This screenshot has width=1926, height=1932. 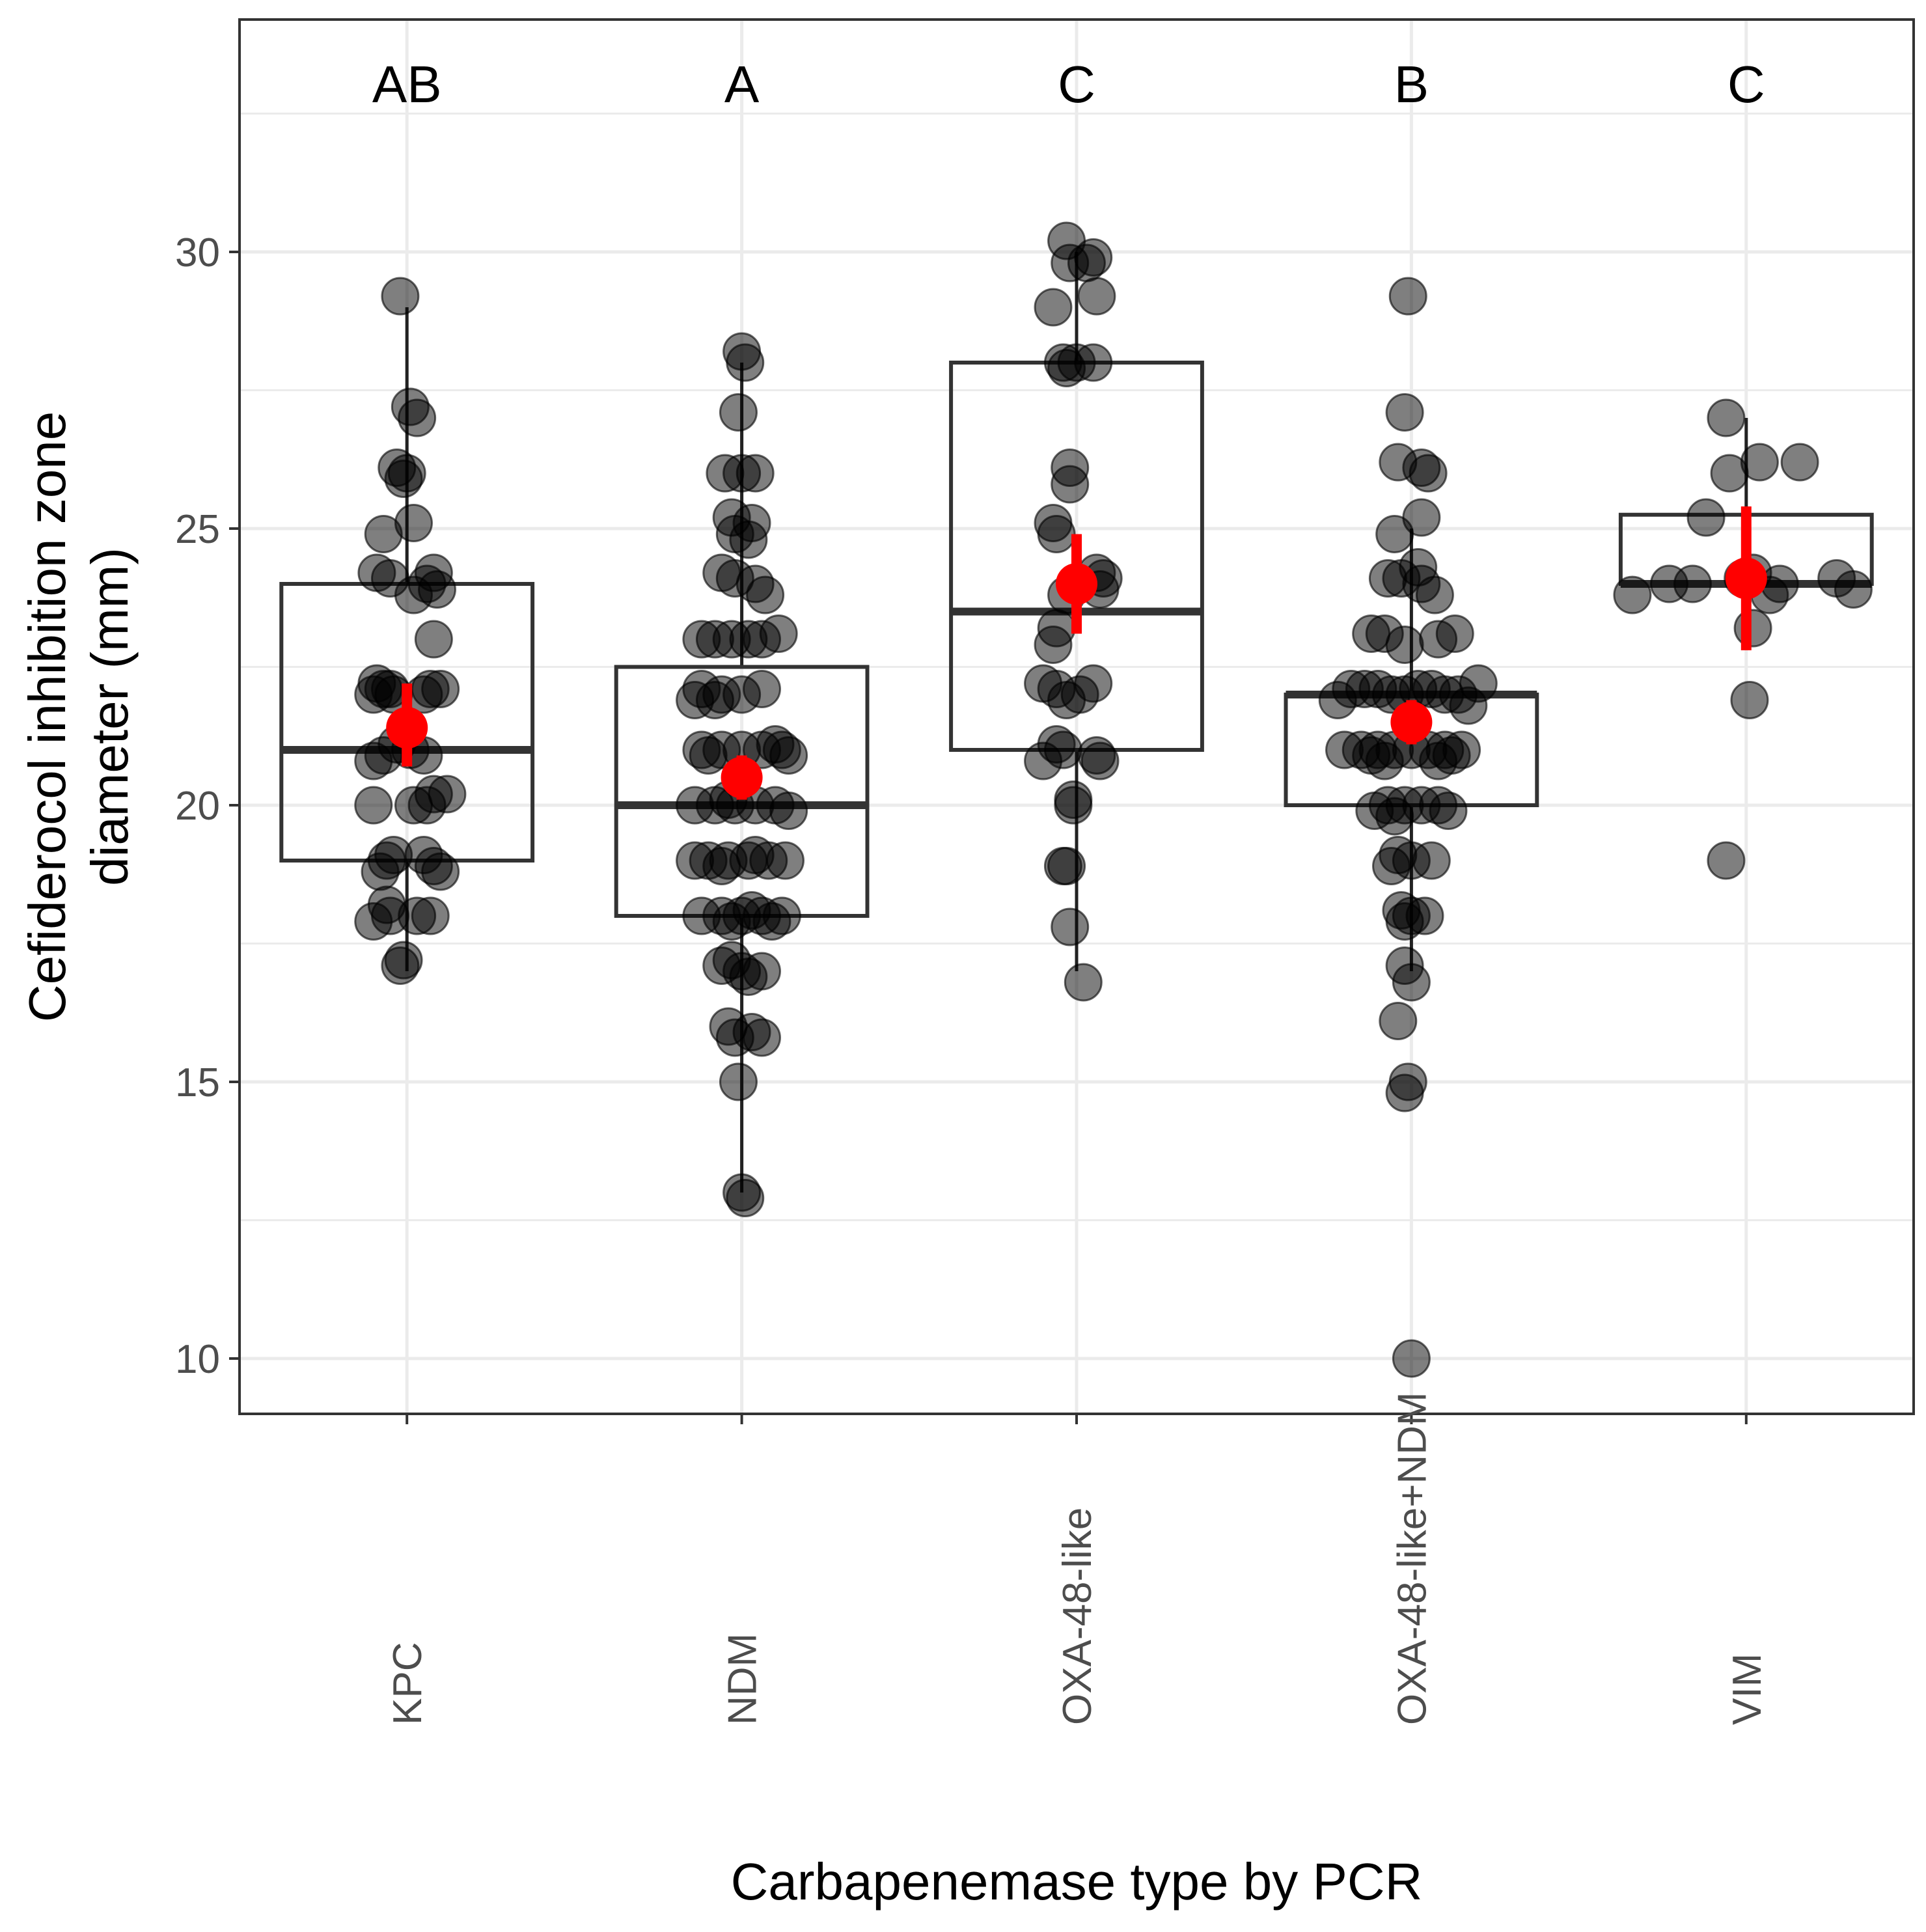 I want to click on y-tick-label: 25, so click(x=197, y=529).